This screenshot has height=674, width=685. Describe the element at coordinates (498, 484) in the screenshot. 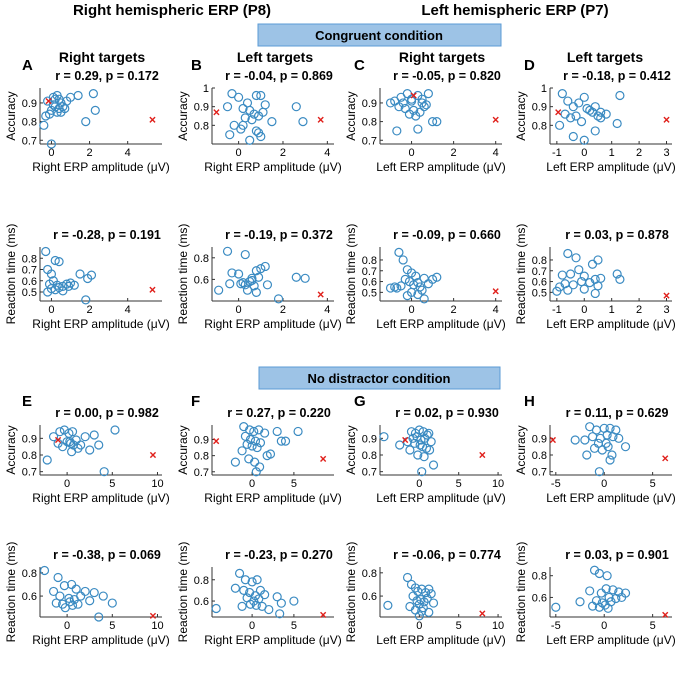

I see `x-tick-label-g-acc-2: 10` at that location.